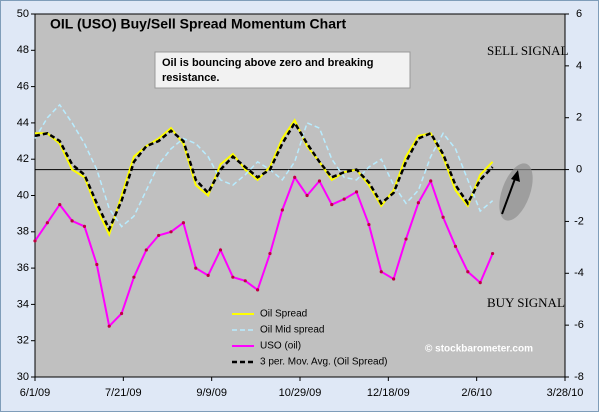 This screenshot has width=599, height=417. What do you see at coordinates (579, 273) in the screenshot?
I see `y2-tick-label: -4` at bounding box center [579, 273].